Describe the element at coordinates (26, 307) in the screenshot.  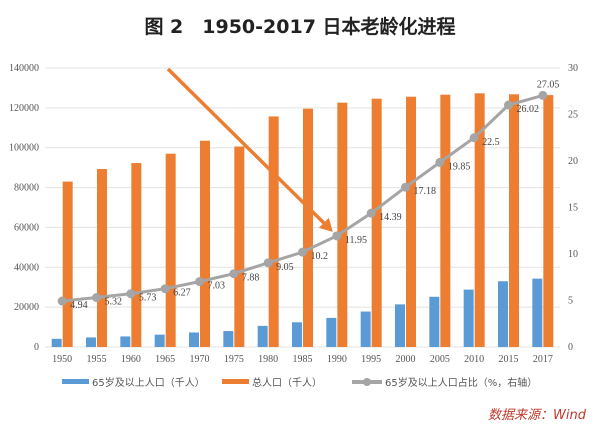
I see `y-left-tick-label: 20000` at that location.